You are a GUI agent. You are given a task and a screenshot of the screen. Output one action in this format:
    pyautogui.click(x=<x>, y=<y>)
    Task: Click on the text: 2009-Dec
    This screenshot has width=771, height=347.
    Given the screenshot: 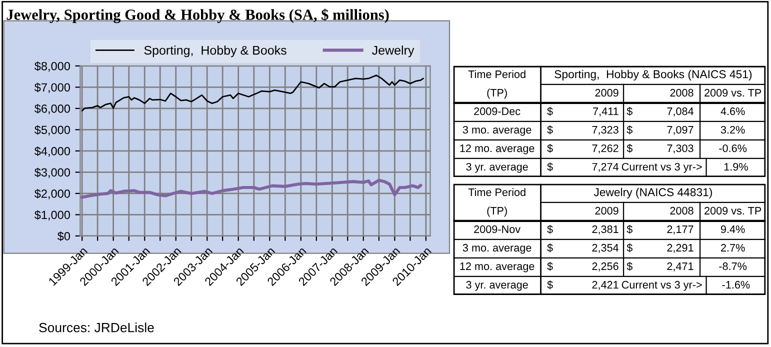 What is the action you would take?
    pyautogui.click(x=497, y=111)
    